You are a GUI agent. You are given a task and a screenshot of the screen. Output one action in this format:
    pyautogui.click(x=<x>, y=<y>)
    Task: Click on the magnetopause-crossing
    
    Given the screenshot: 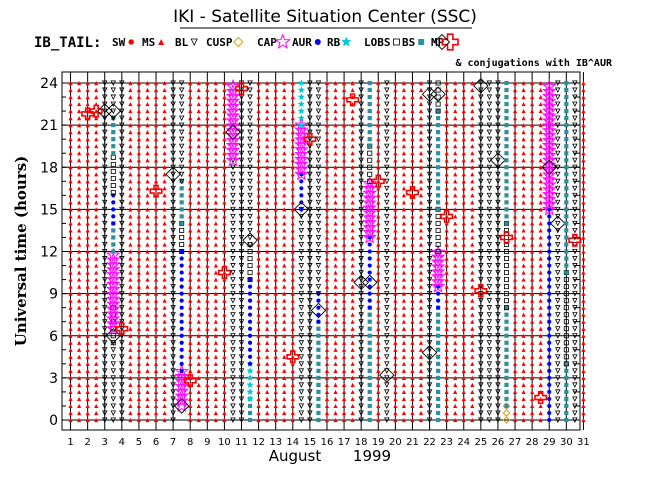 What is the action you would take?
    pyautogui.click(x=224, y=273)
    